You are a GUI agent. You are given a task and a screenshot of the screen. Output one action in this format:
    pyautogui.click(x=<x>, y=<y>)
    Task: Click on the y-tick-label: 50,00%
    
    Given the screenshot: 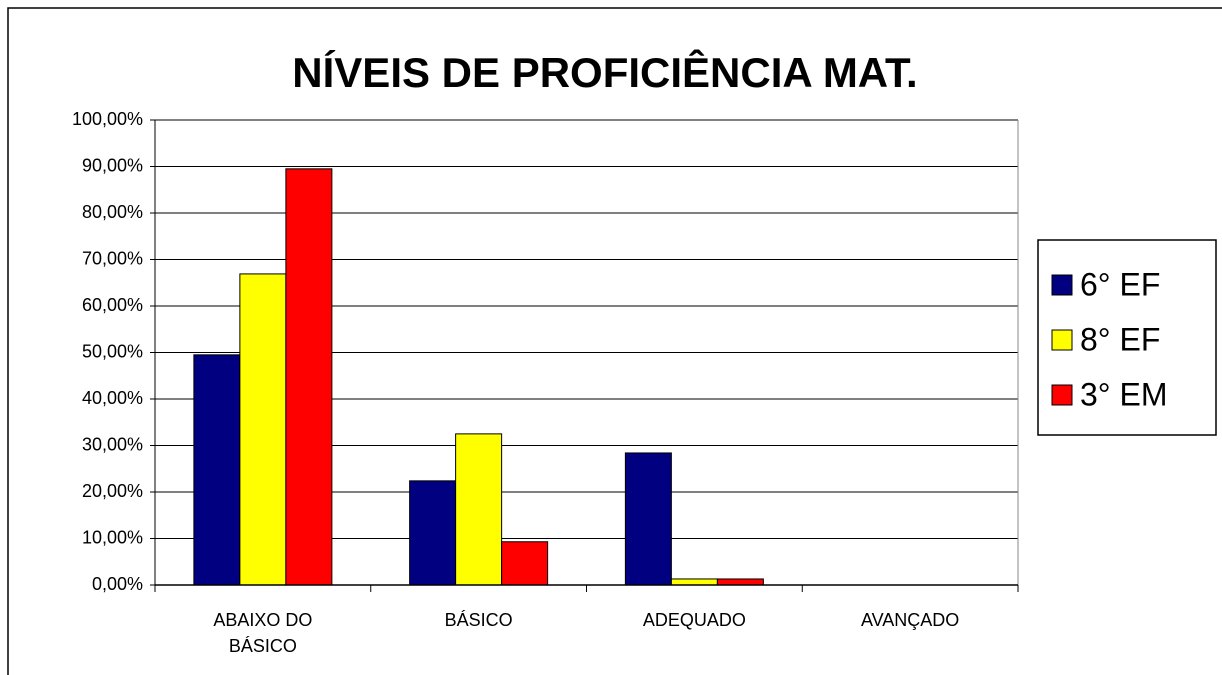 What is the action you would take?
    pyautogui.click(x=112, y=351)
    